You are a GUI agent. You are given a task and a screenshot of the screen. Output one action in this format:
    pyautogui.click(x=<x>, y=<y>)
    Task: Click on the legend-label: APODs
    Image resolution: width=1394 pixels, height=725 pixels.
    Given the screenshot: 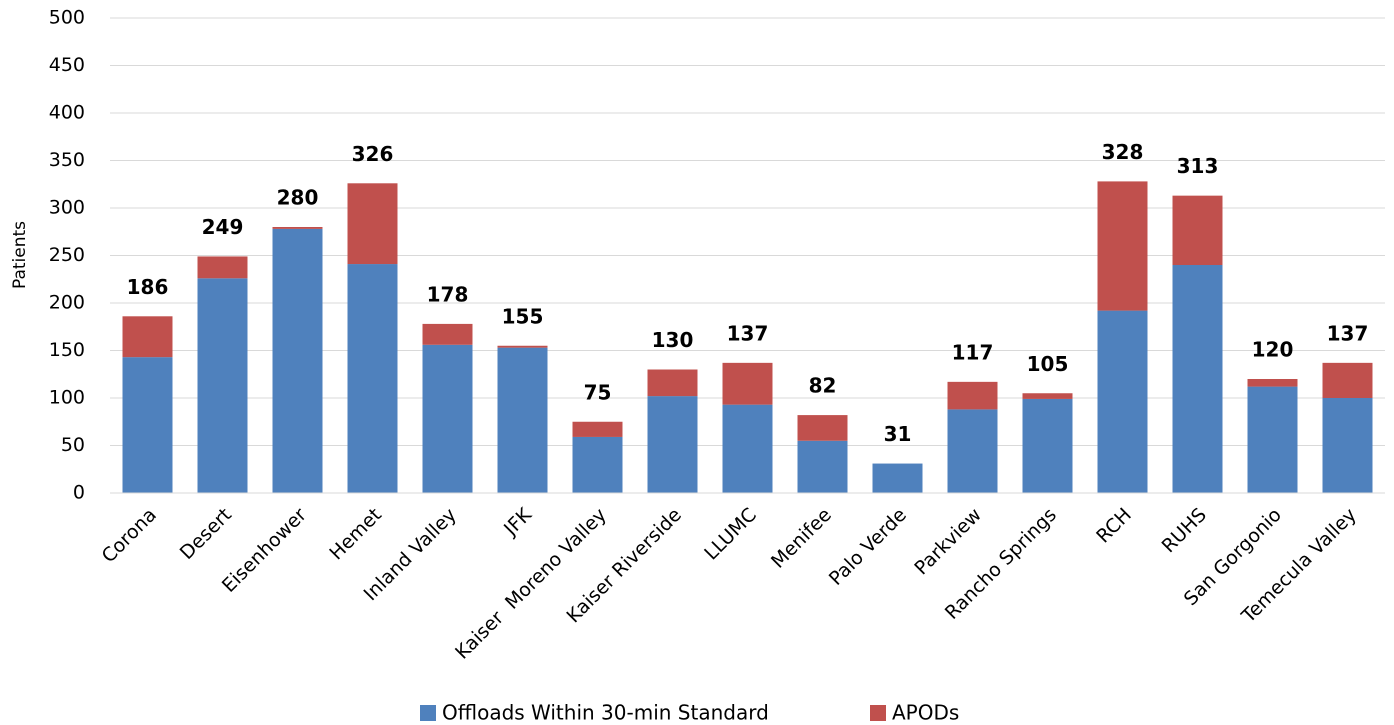 What is the action you would take?
    pyautogui.click(x=925, y=713)
    